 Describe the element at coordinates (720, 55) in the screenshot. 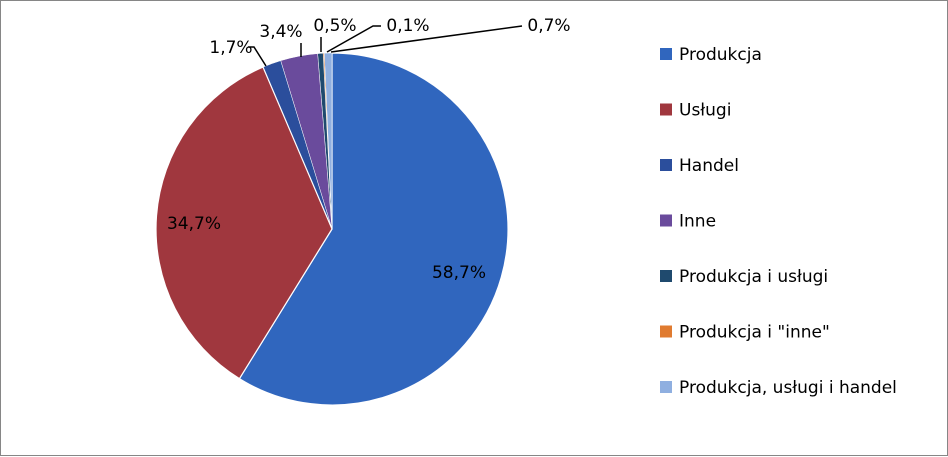

I see `legend-label-0: Produkcja` at that location.